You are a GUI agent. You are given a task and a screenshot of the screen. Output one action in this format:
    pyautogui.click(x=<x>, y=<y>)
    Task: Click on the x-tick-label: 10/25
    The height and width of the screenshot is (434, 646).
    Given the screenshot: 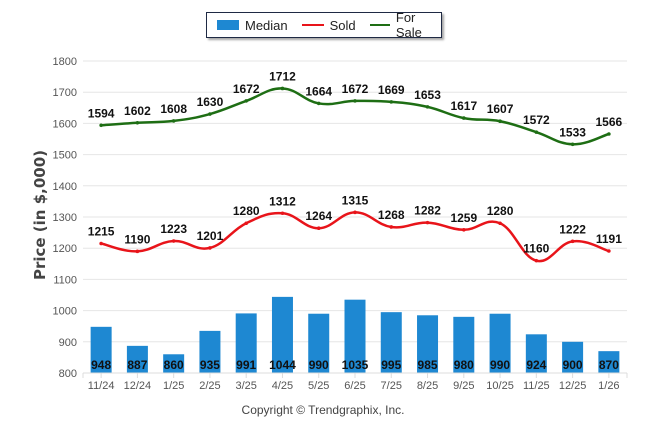 What is the action you would take?
    pyautogui.click(x=500, y=386)
    